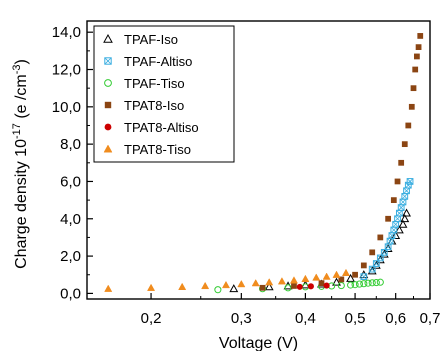  Describe the element at coordinates (157, 149) in the screenshot. I see `legend-label: TPAT8-Tiso` at that location.